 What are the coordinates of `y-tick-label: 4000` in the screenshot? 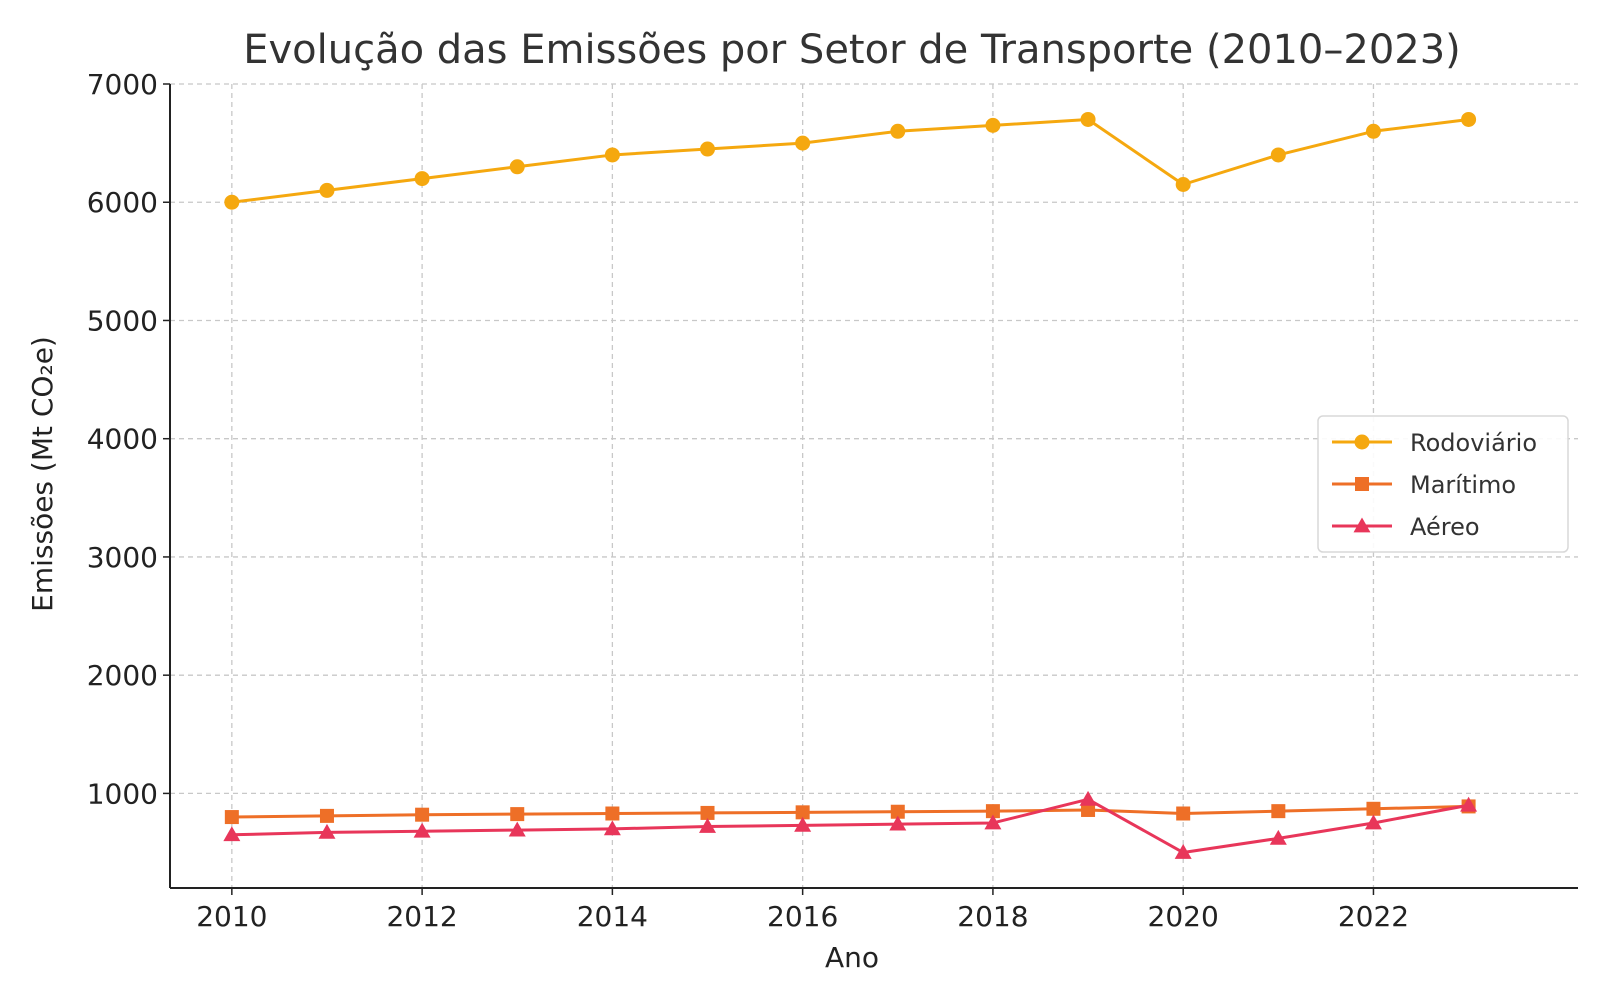 It's located at (122, 439).